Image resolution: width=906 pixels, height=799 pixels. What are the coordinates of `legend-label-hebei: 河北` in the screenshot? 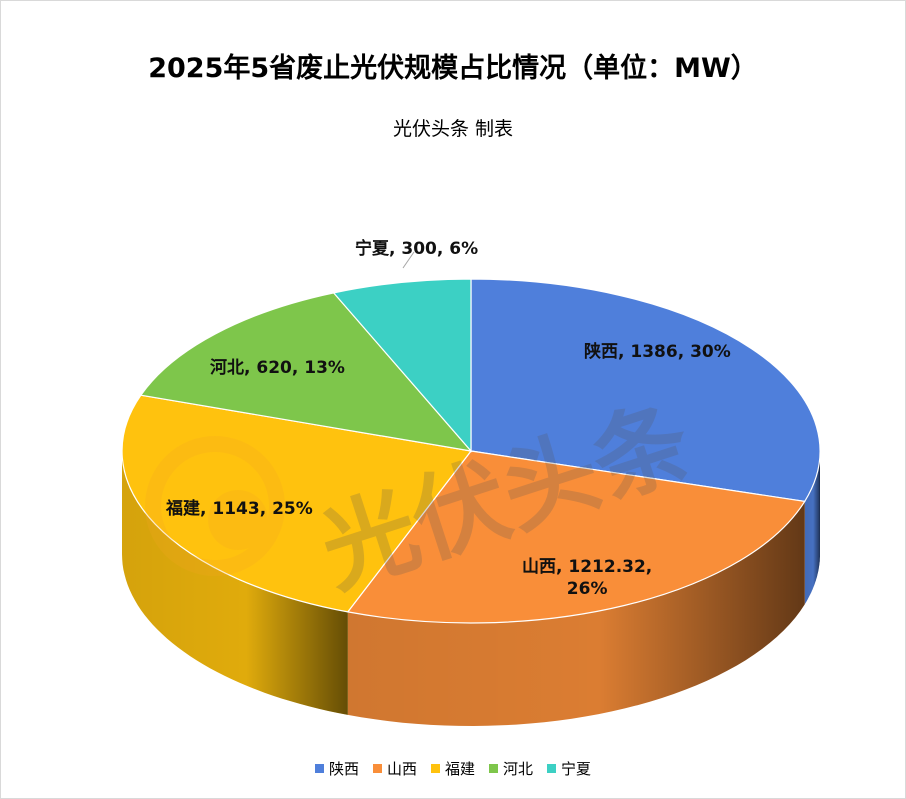 It's located at (518, 769).